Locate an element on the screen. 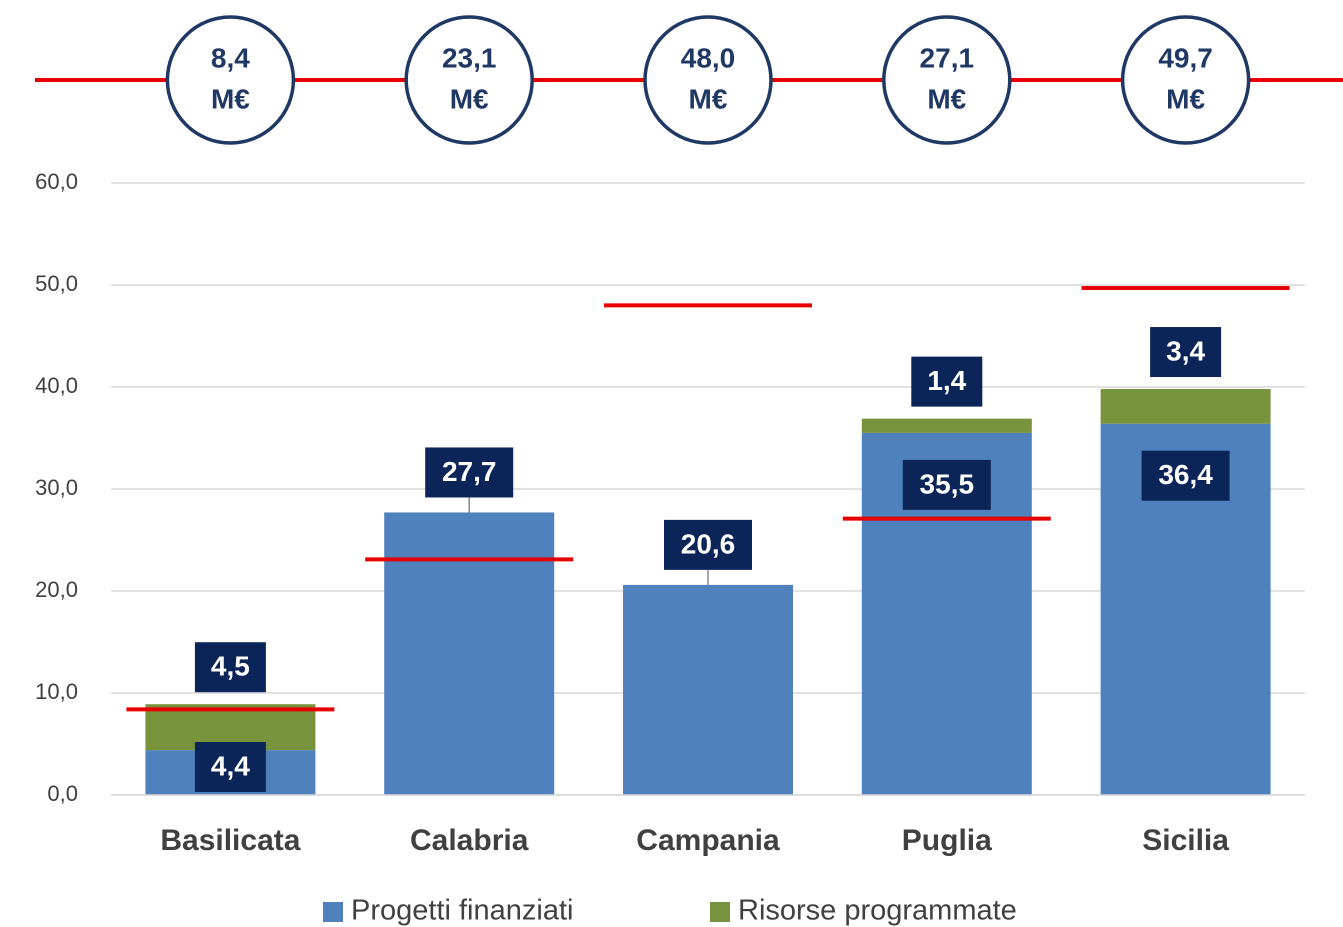 The image size is (1343, 927). y-tick-label: 40,0 is located at coordinates (56, 385).